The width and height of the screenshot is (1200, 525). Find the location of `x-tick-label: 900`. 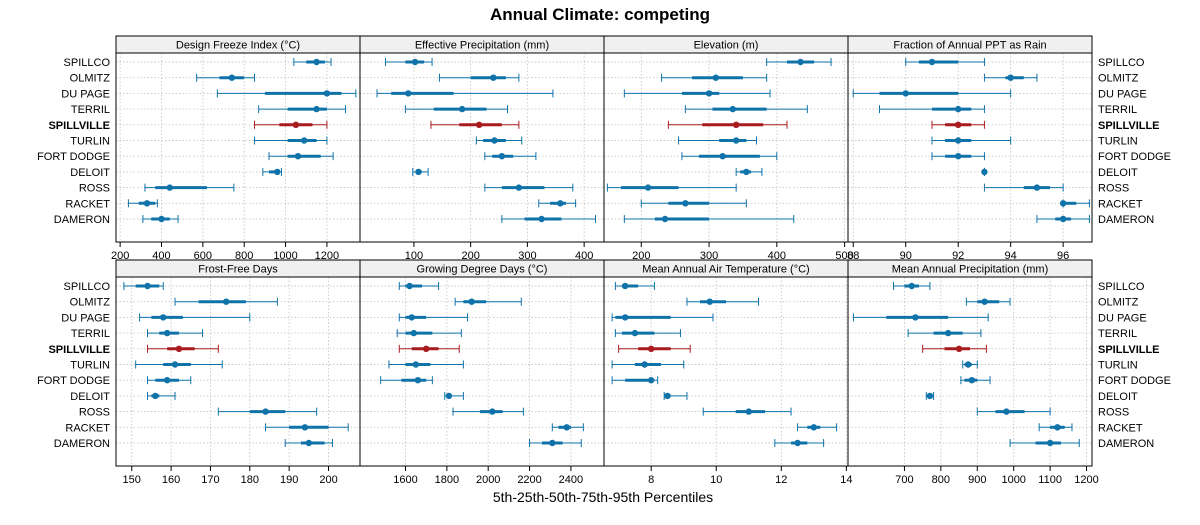

x-tick-label: 900 is located at coordinates (977, 480).